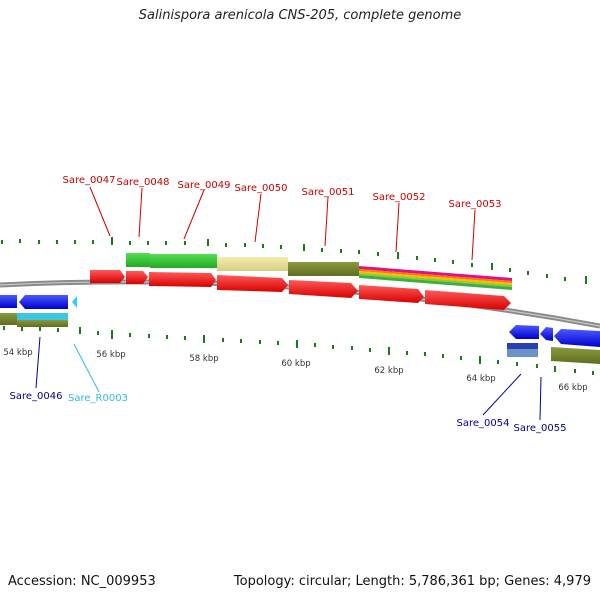  What do you see at coordinates (399, 197) in the screenshot?
I see `gene-label: Sare_0052` at bounding box center [399, 197].